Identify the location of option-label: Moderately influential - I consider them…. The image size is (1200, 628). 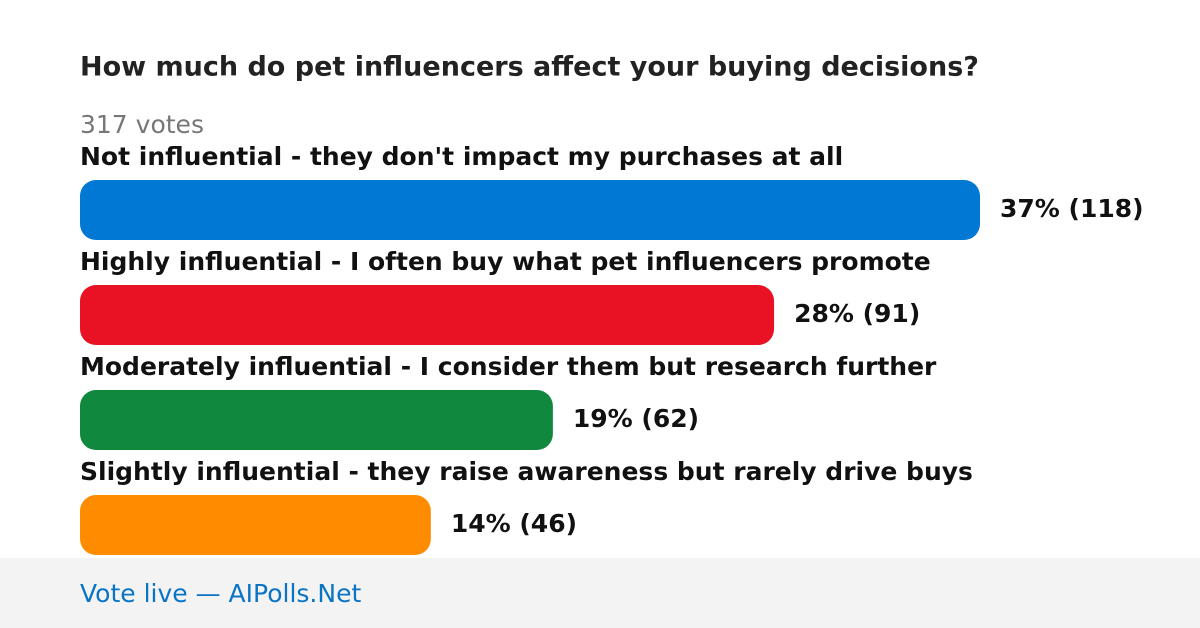
(508, 366).